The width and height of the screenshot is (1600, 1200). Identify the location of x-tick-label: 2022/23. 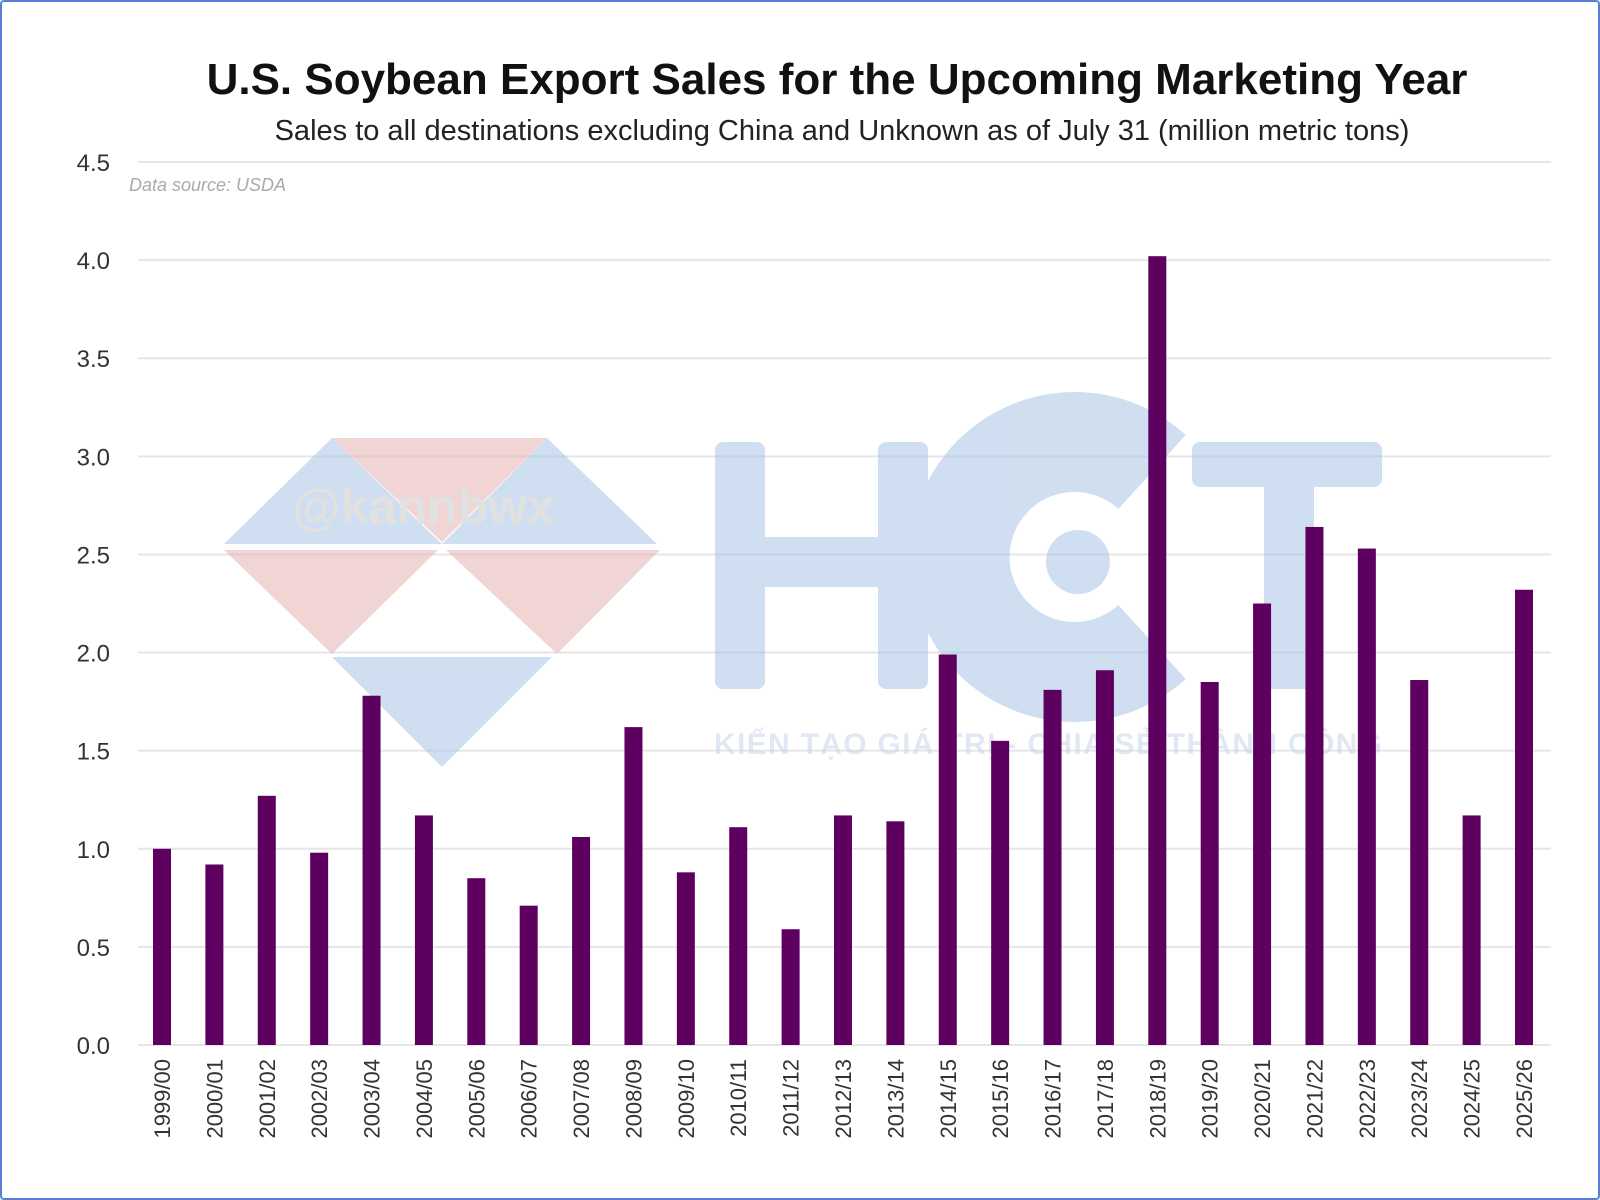
(1367, 1099).